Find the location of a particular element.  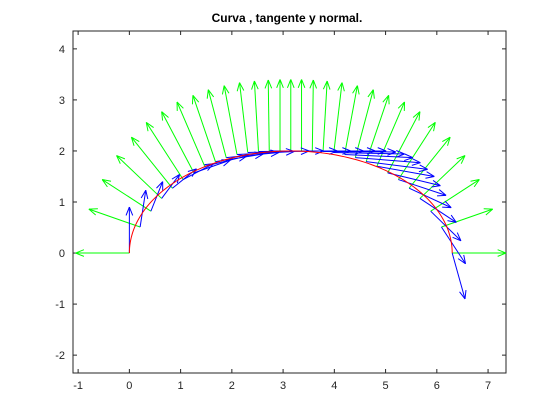

y-tick-label: 4 is located at coordinates (62, 50).